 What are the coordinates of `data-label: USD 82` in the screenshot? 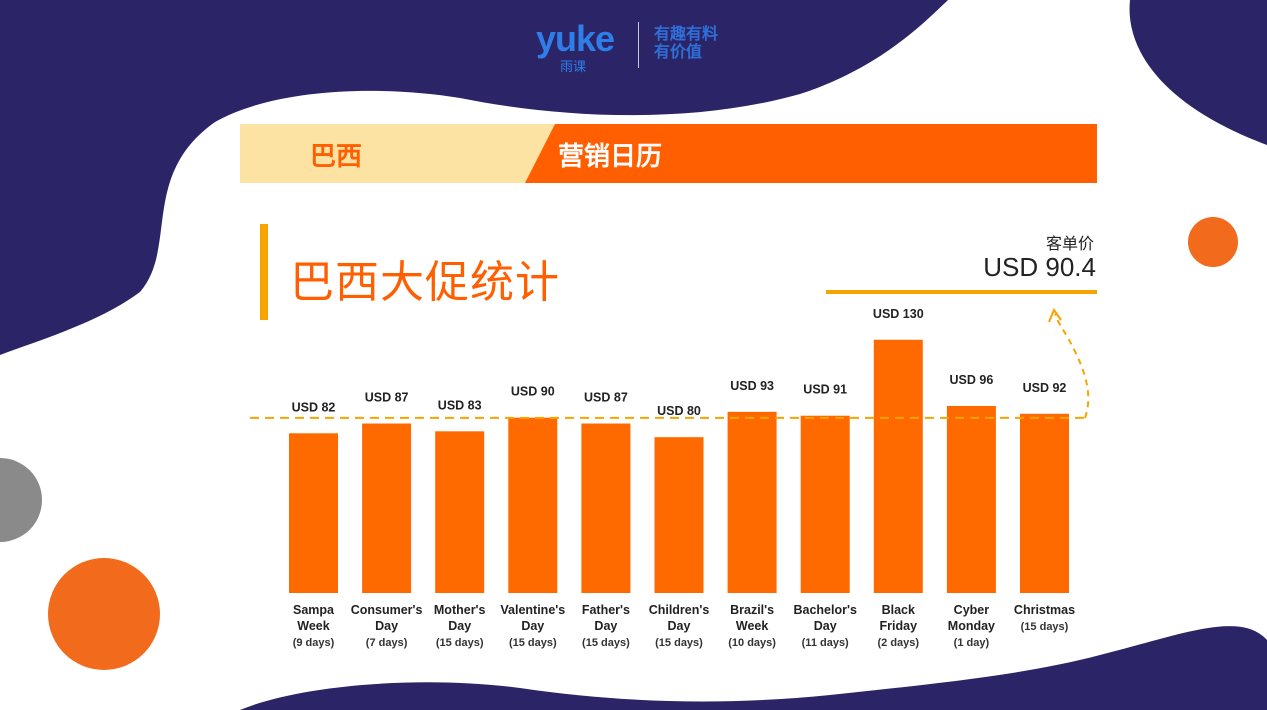 It's located at (314, 407).